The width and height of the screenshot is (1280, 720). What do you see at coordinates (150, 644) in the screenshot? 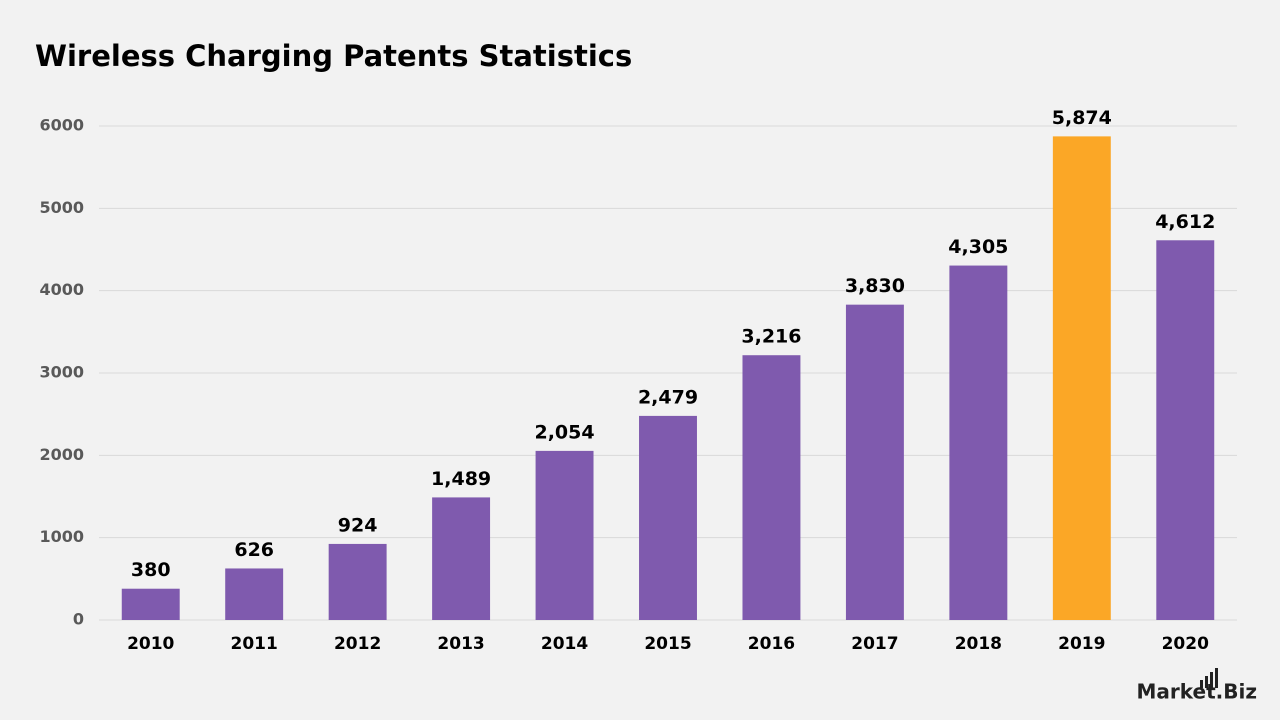
I see `x-tick-label: 2010` at bounding box center [150, 644].